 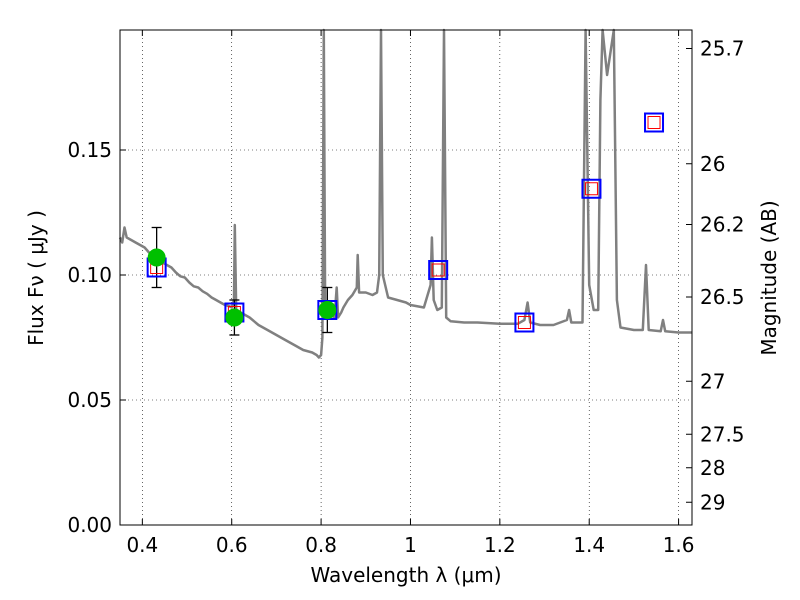 I want to click on y-tick-label: 0.00, so click(x=89, y=525).